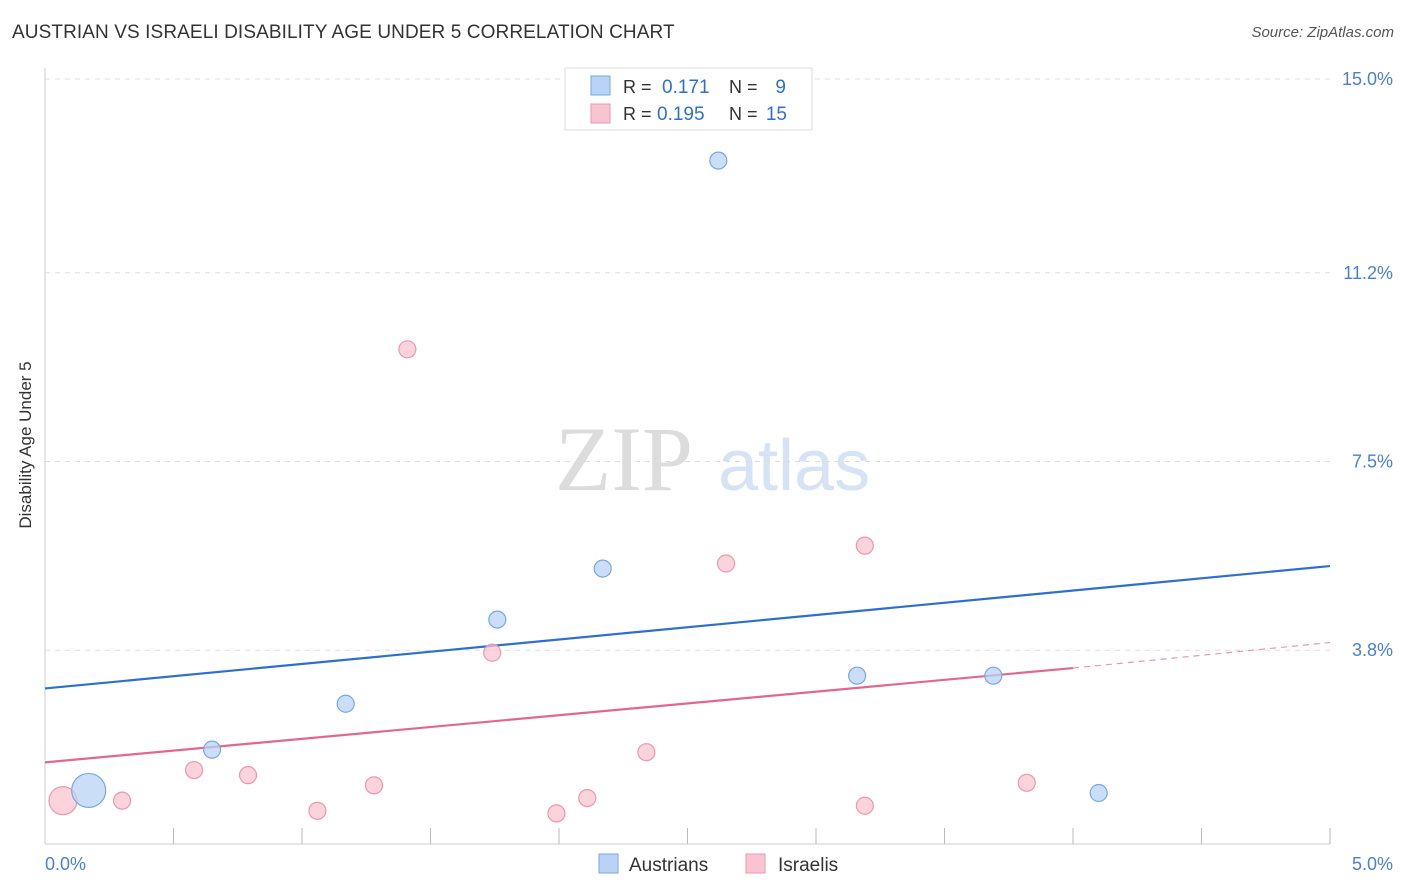  I want to click on legend-n-value-israelis: 15, so click(776, 114).